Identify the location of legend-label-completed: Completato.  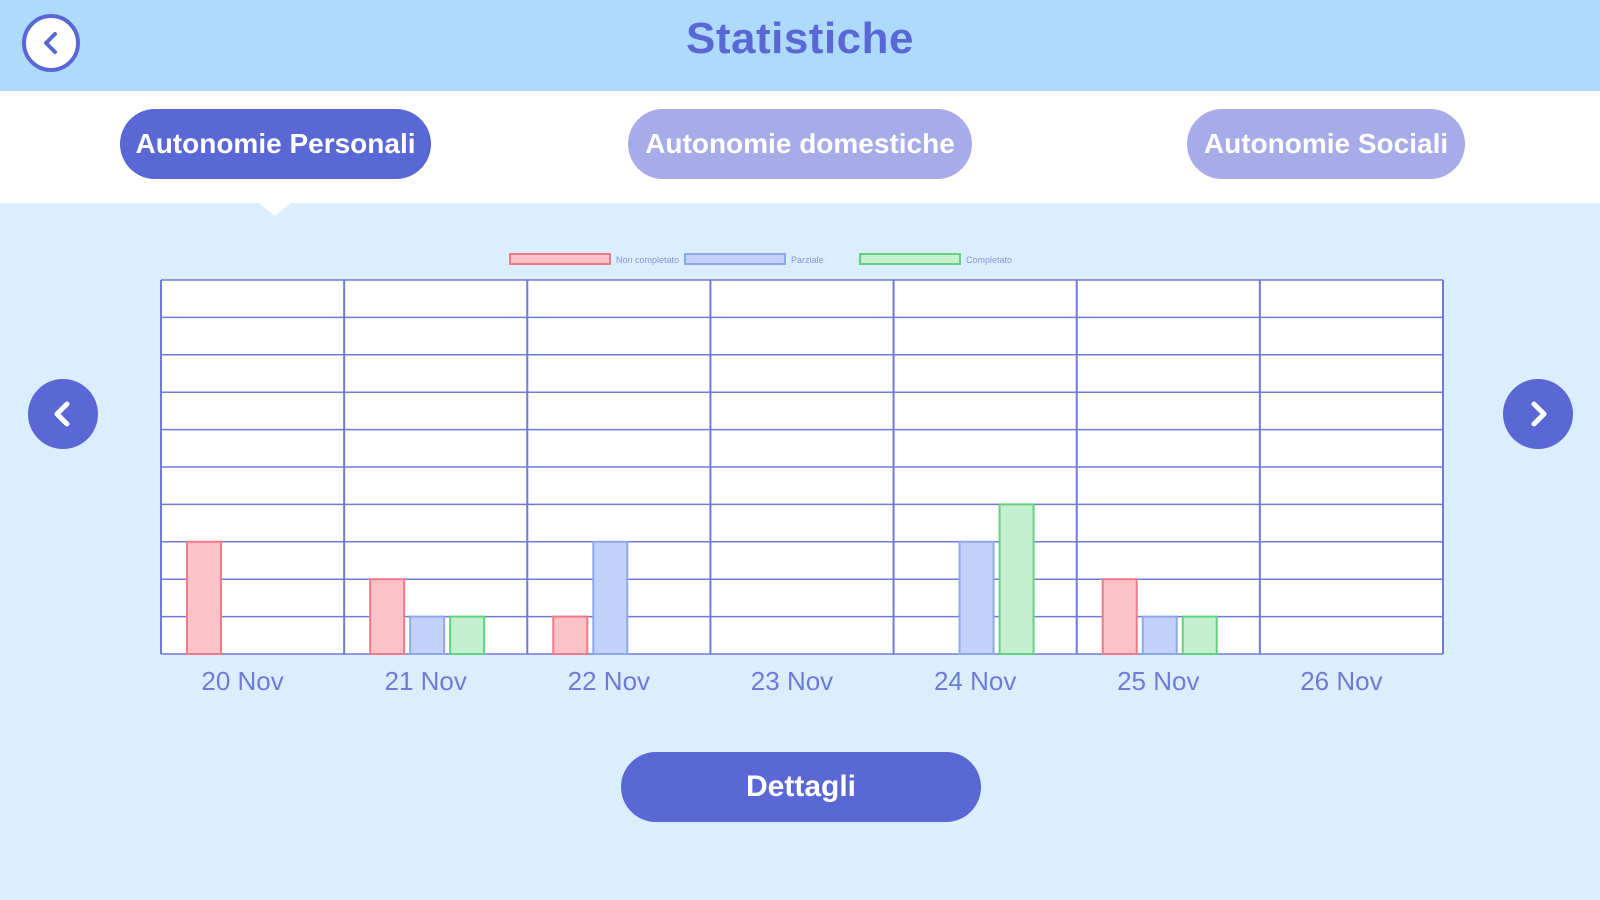
(989, 260).